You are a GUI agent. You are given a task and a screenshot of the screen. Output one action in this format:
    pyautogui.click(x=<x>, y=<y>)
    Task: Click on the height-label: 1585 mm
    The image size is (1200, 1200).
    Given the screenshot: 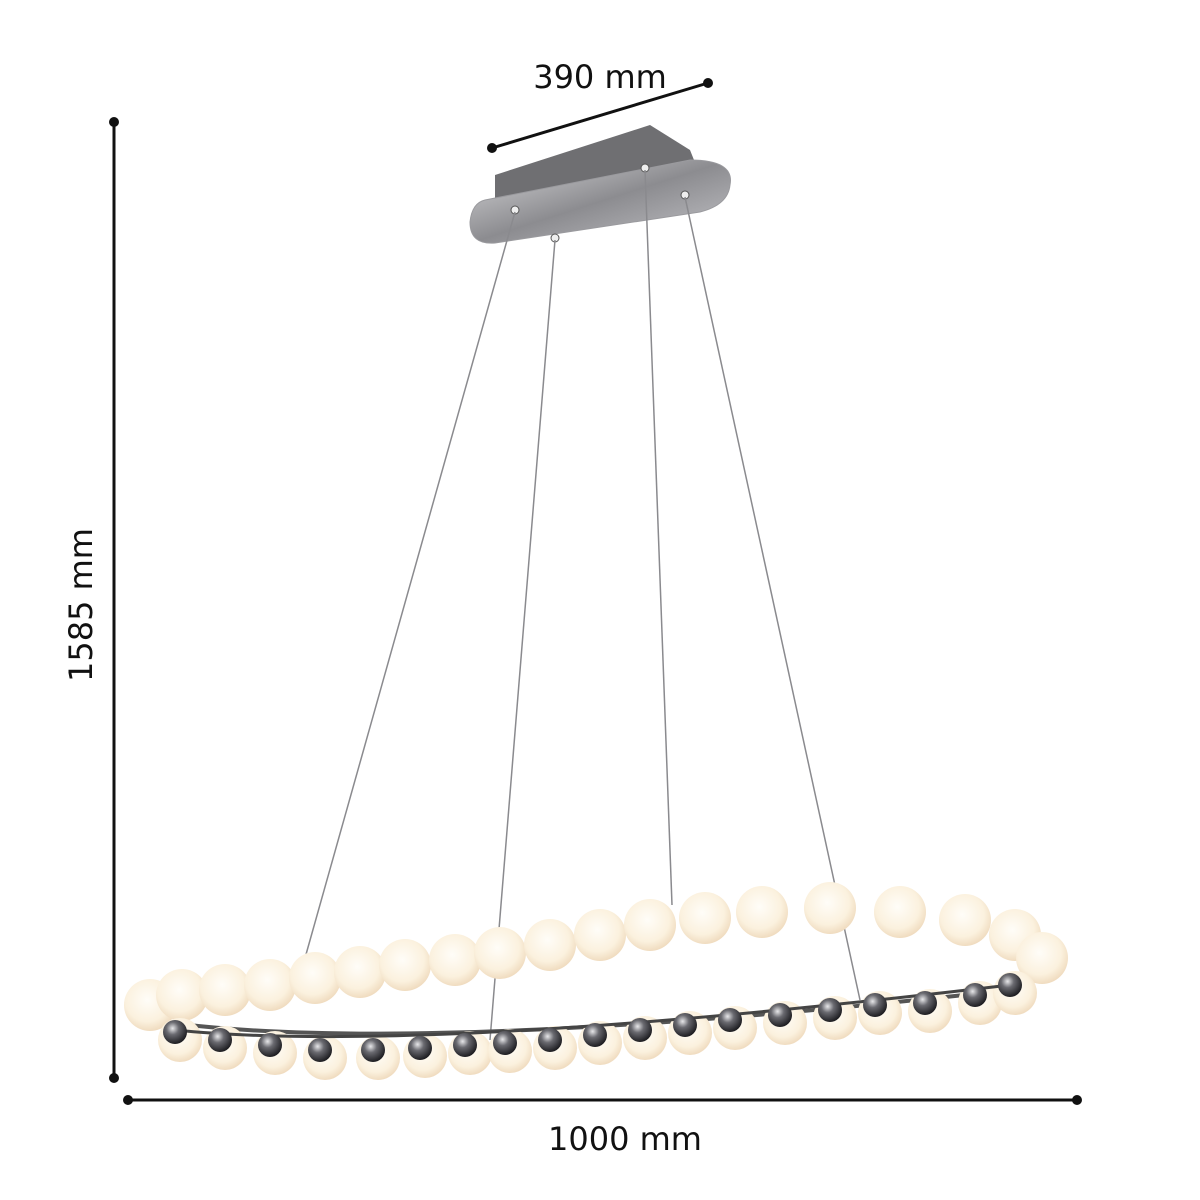 What is the action you would take?
    pyautogui.click(x=81, y=605)
    